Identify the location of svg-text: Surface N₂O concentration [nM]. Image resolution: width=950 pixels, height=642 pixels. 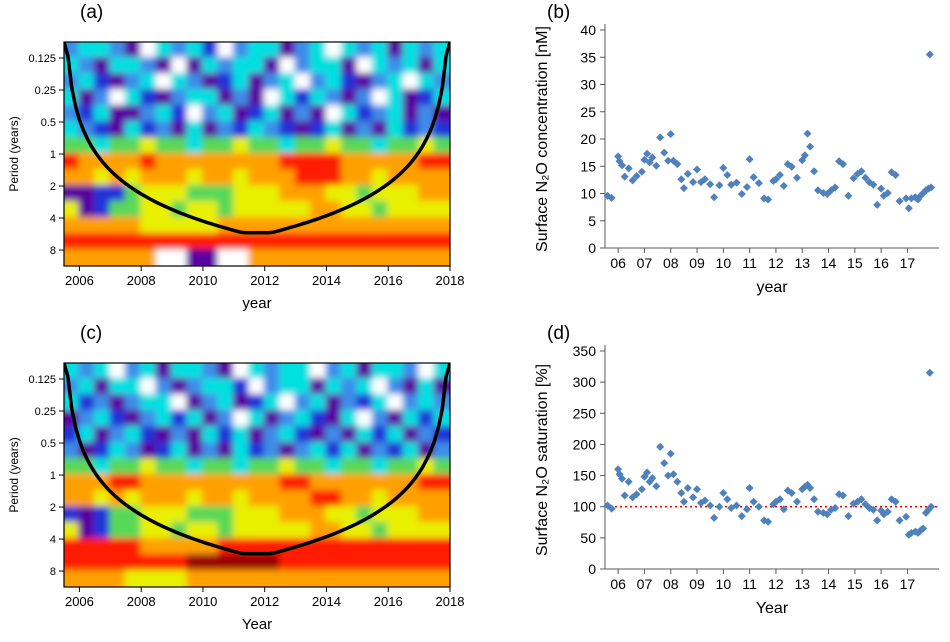
(542, 139).